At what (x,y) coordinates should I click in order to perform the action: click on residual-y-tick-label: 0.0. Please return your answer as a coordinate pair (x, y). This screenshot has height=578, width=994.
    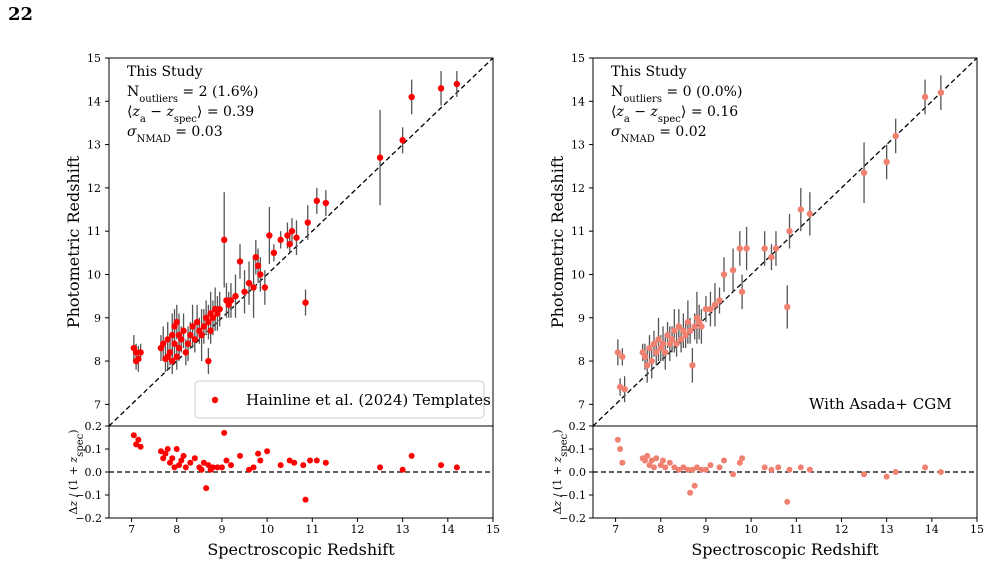
    Looking at the image, I should click on (578, 472).